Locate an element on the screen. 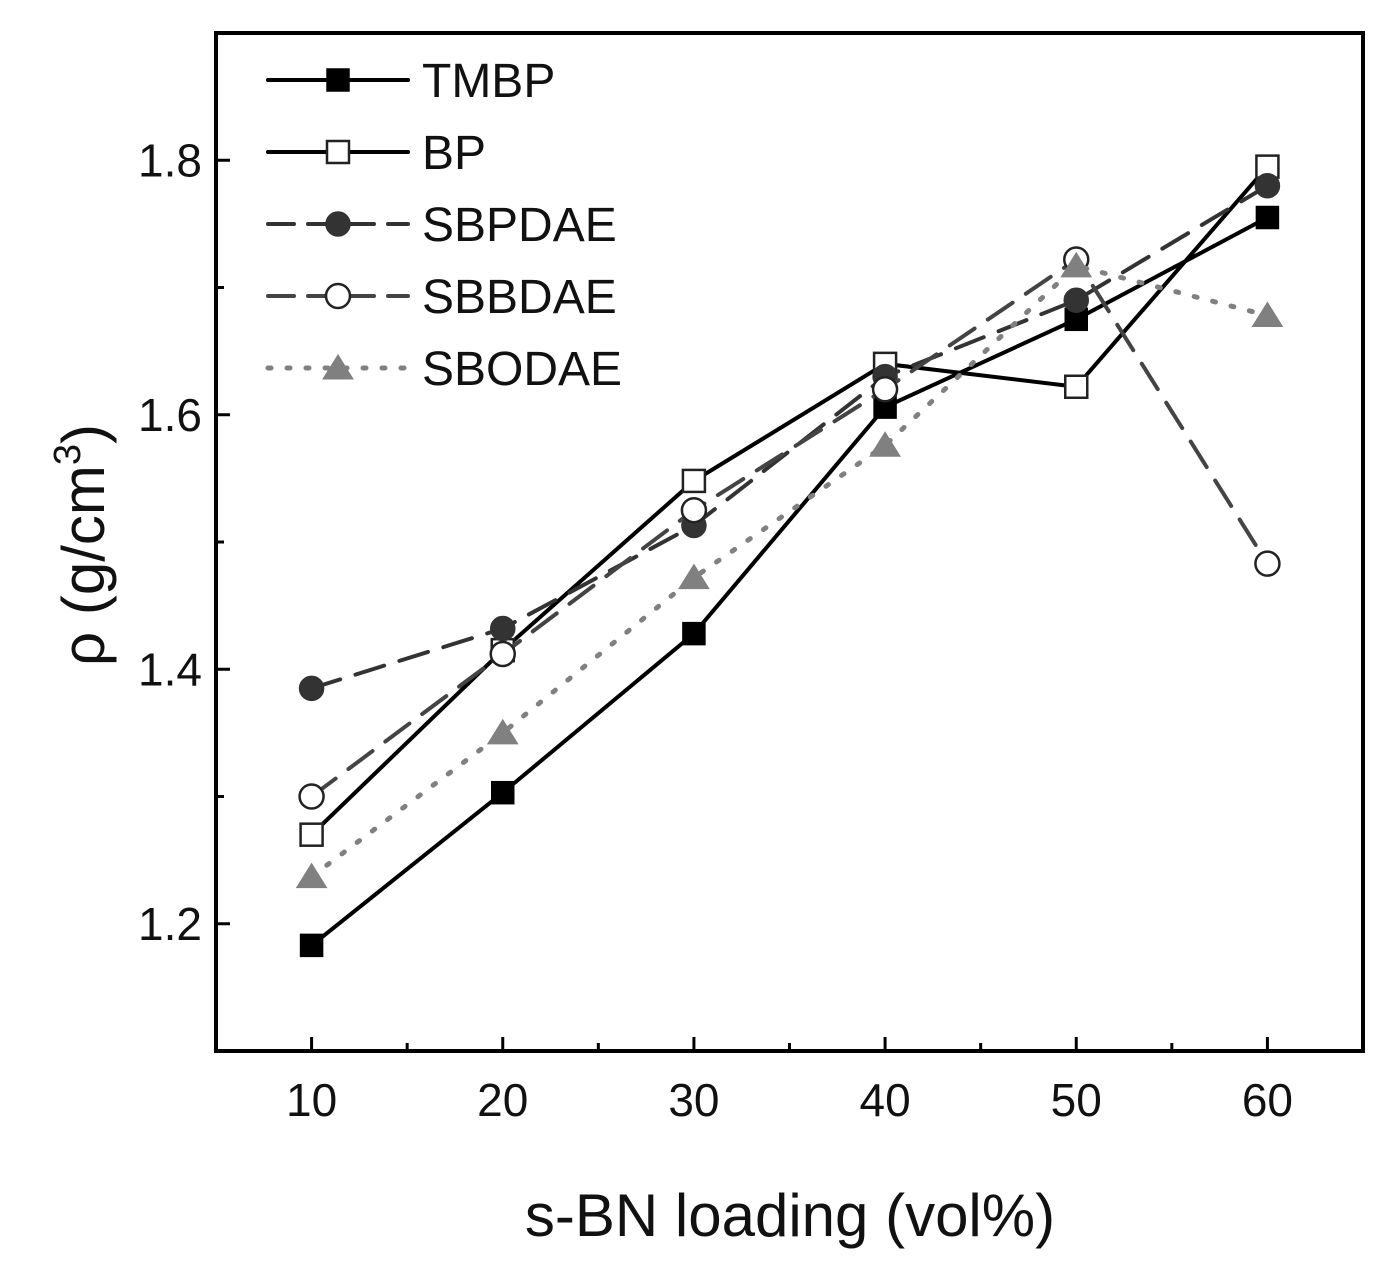 The height and width of the screenshot is (1268, 1399). legend: TMBP BP SBPDAE SBBDAE SBODAE is located at coordinates (443, 225).